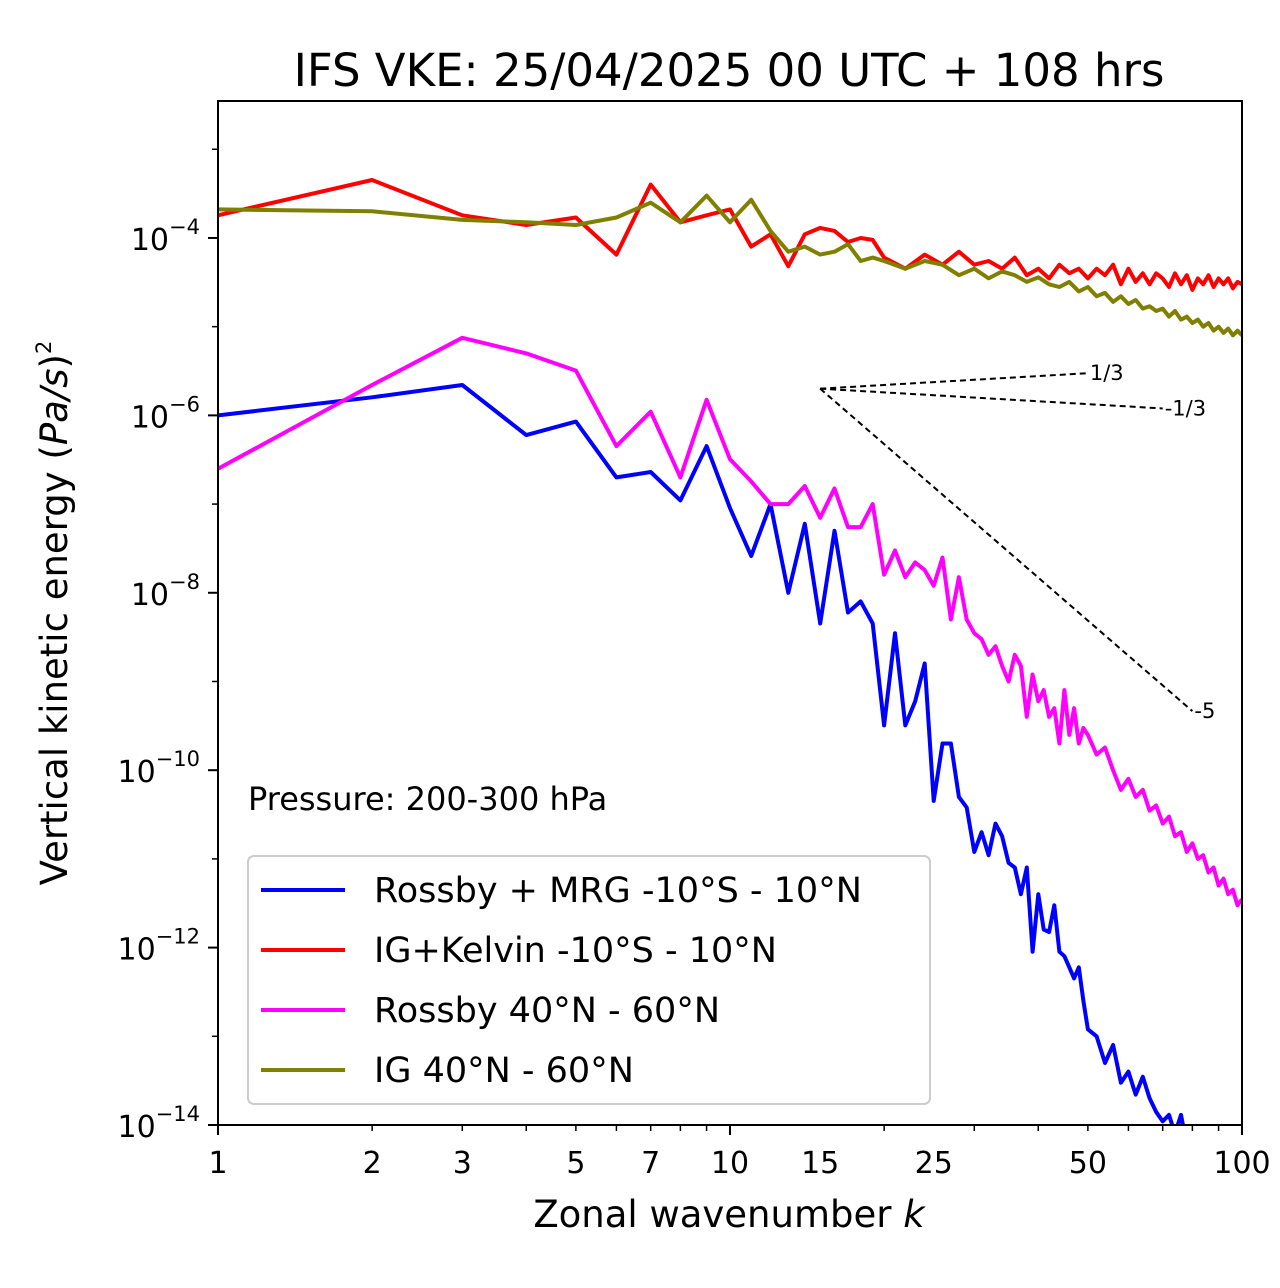 The image size is (1280, 1288). Describe the element at coordinates (158, 680) in the screenshot. I see `y-tick-labels: 10⁻¹⁴ 10⁻¹² 10⁻¹⁰ 10⁻⁸ 10⁻⁶ 10⁻⁴` at that location.